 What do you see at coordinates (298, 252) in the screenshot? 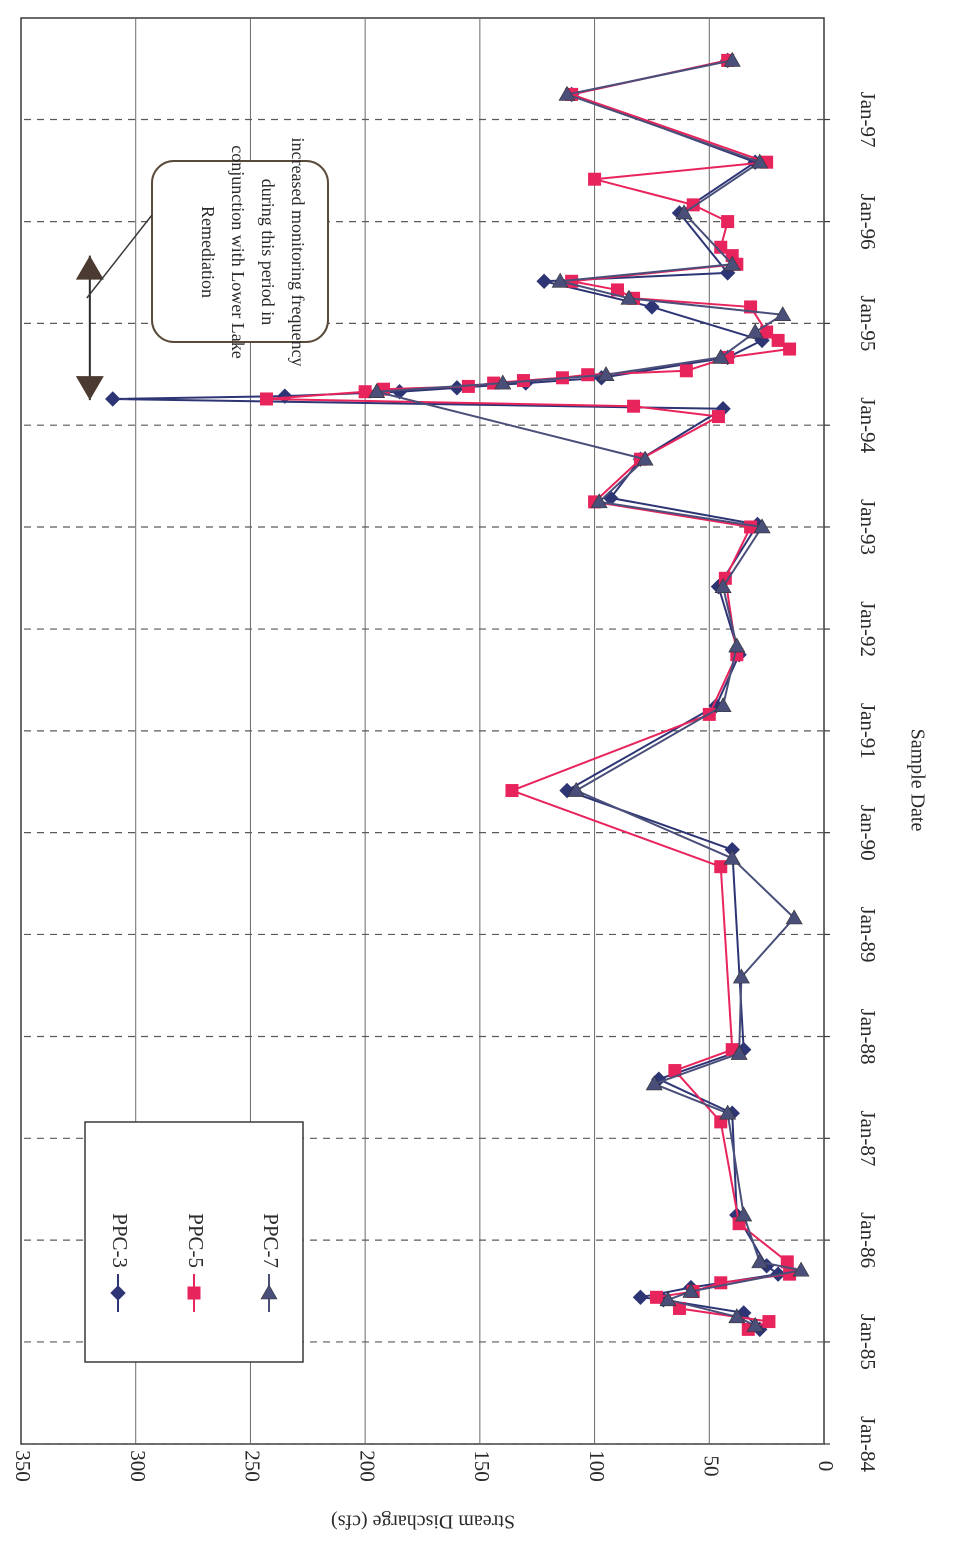
I see `callout-line-1: increased monitoring frequency` at bounding box center [298, 252].